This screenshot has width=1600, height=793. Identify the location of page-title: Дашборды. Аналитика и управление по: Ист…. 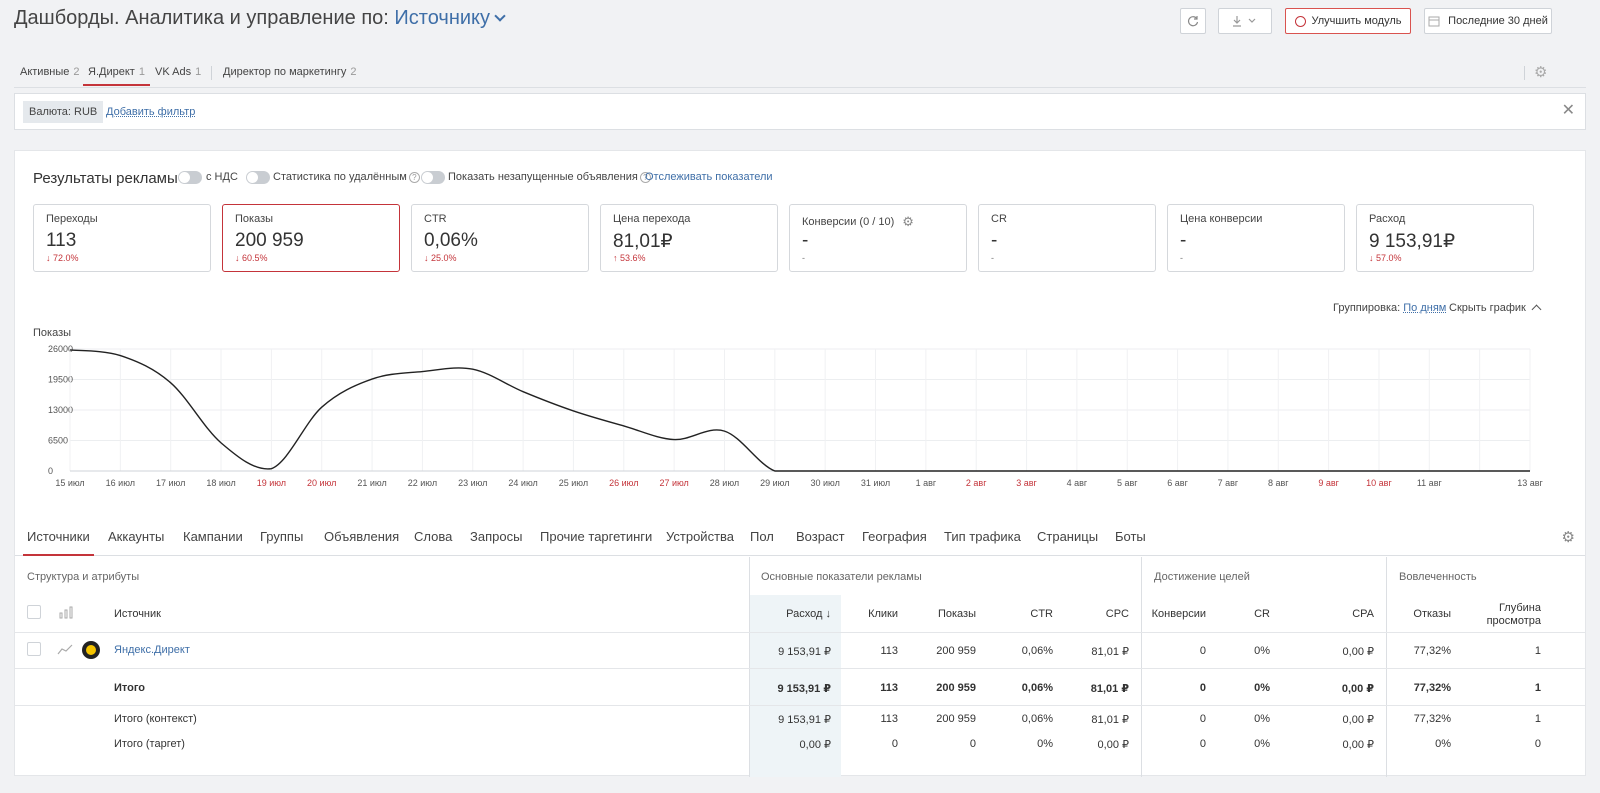
(260, 18).